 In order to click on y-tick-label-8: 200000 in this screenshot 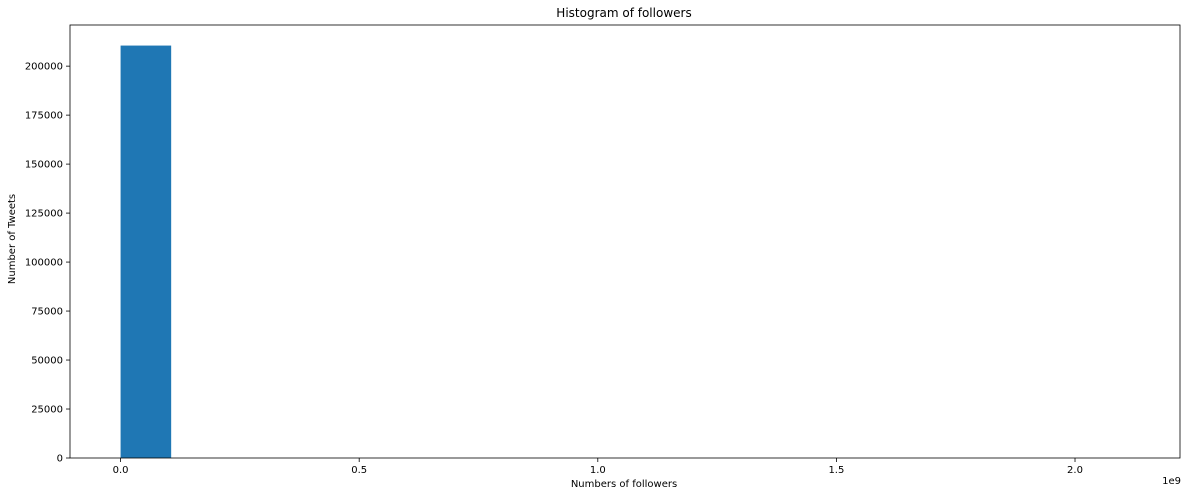, I will do `click(44, 67)`.